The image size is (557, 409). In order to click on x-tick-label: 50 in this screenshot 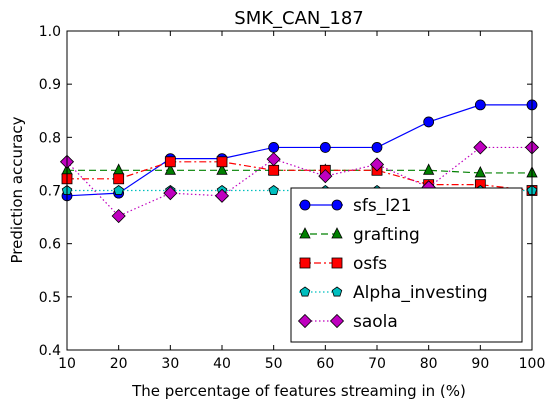, I will do `click(274, 364)`.